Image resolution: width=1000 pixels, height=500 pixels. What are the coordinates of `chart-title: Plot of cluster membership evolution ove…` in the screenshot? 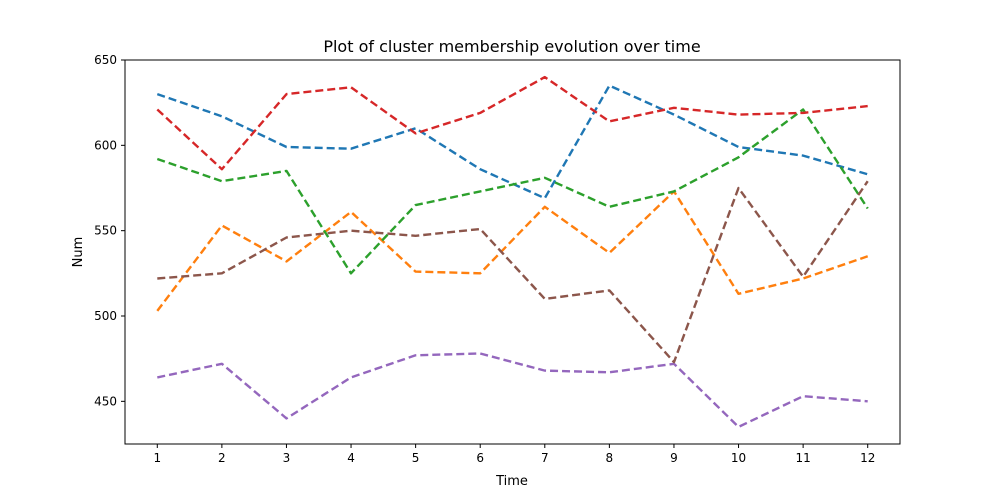 It's located at (511, 46).